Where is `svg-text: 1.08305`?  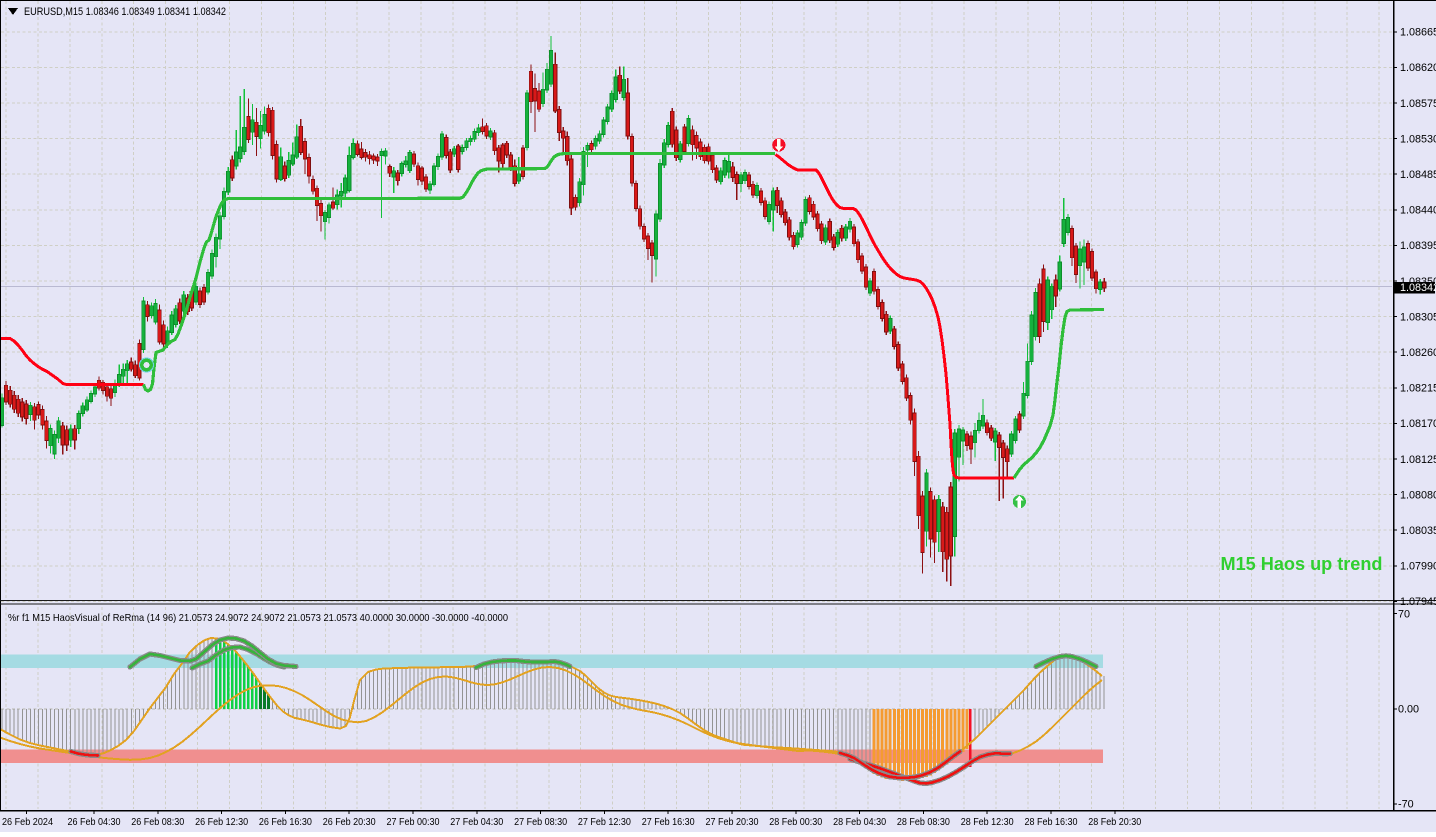 svg-text: 1.08305 is located at coordinates (1418, 317).